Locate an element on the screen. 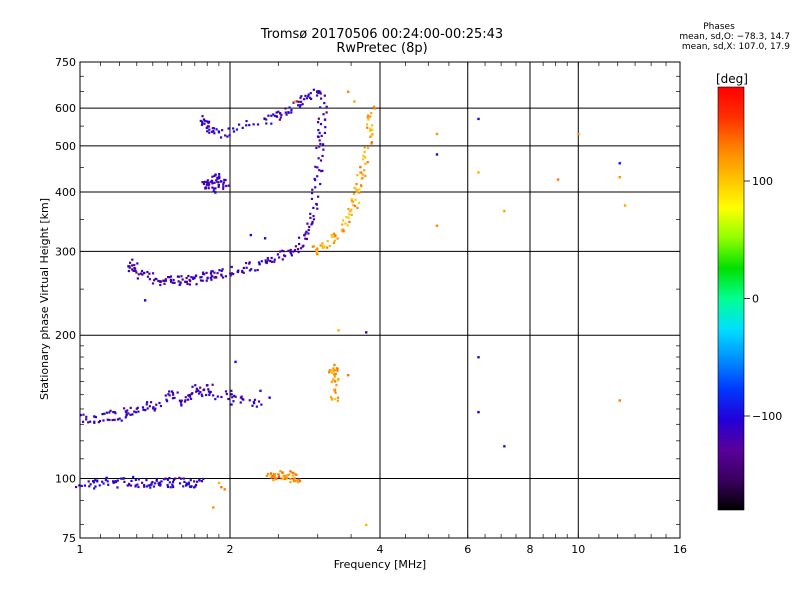  chart-title: Tromsø 20170506 00:24:00-00:25:43 is located at coordinates (382, 34).